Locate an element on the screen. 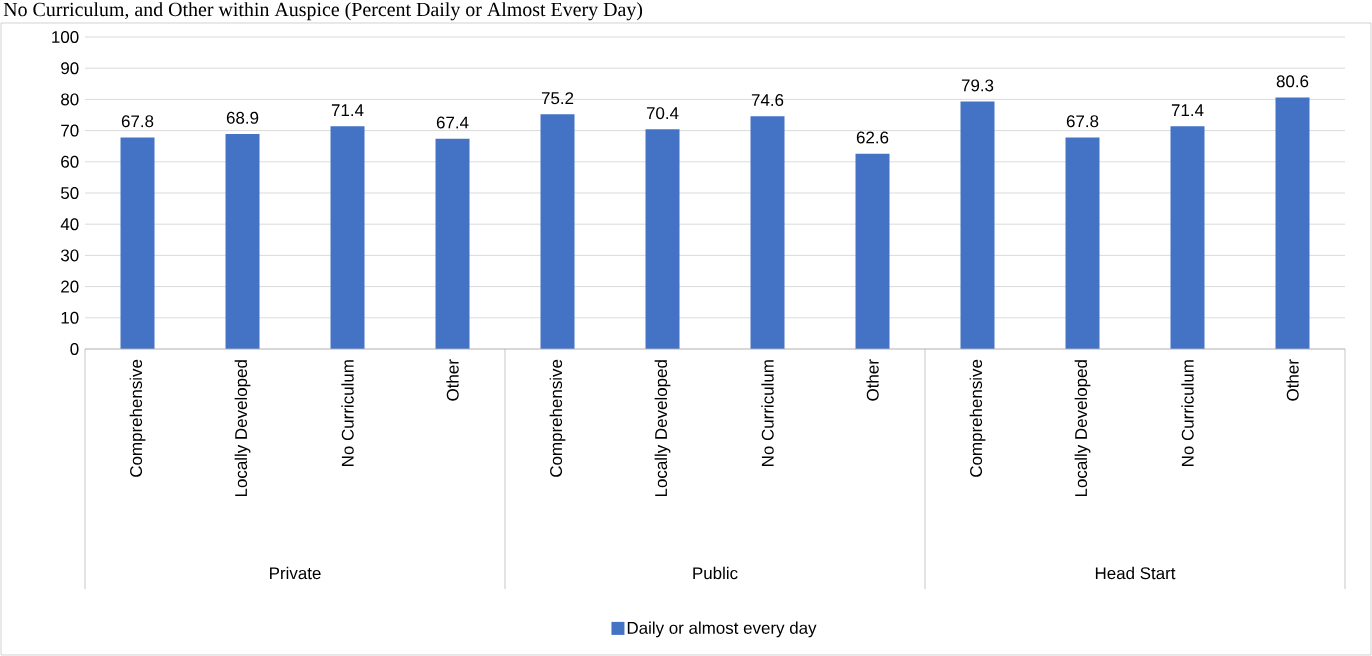 This screenshot has height=656, width=1372. legend-label: Daily or almost every day is located at coordinates (722, 629).